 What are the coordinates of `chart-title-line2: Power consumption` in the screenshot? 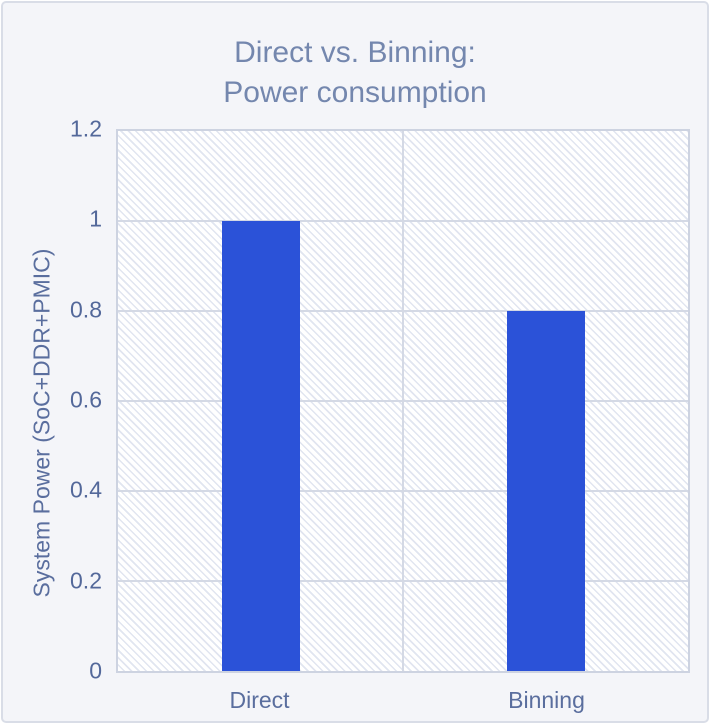 It's located at (355, 92).